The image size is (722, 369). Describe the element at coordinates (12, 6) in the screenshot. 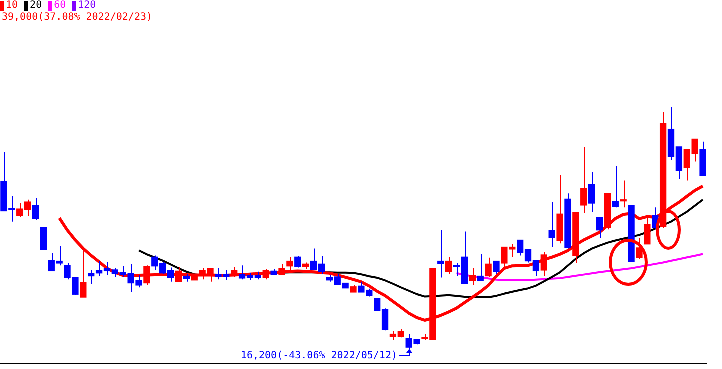

I see `legend-label: 10` at that location.